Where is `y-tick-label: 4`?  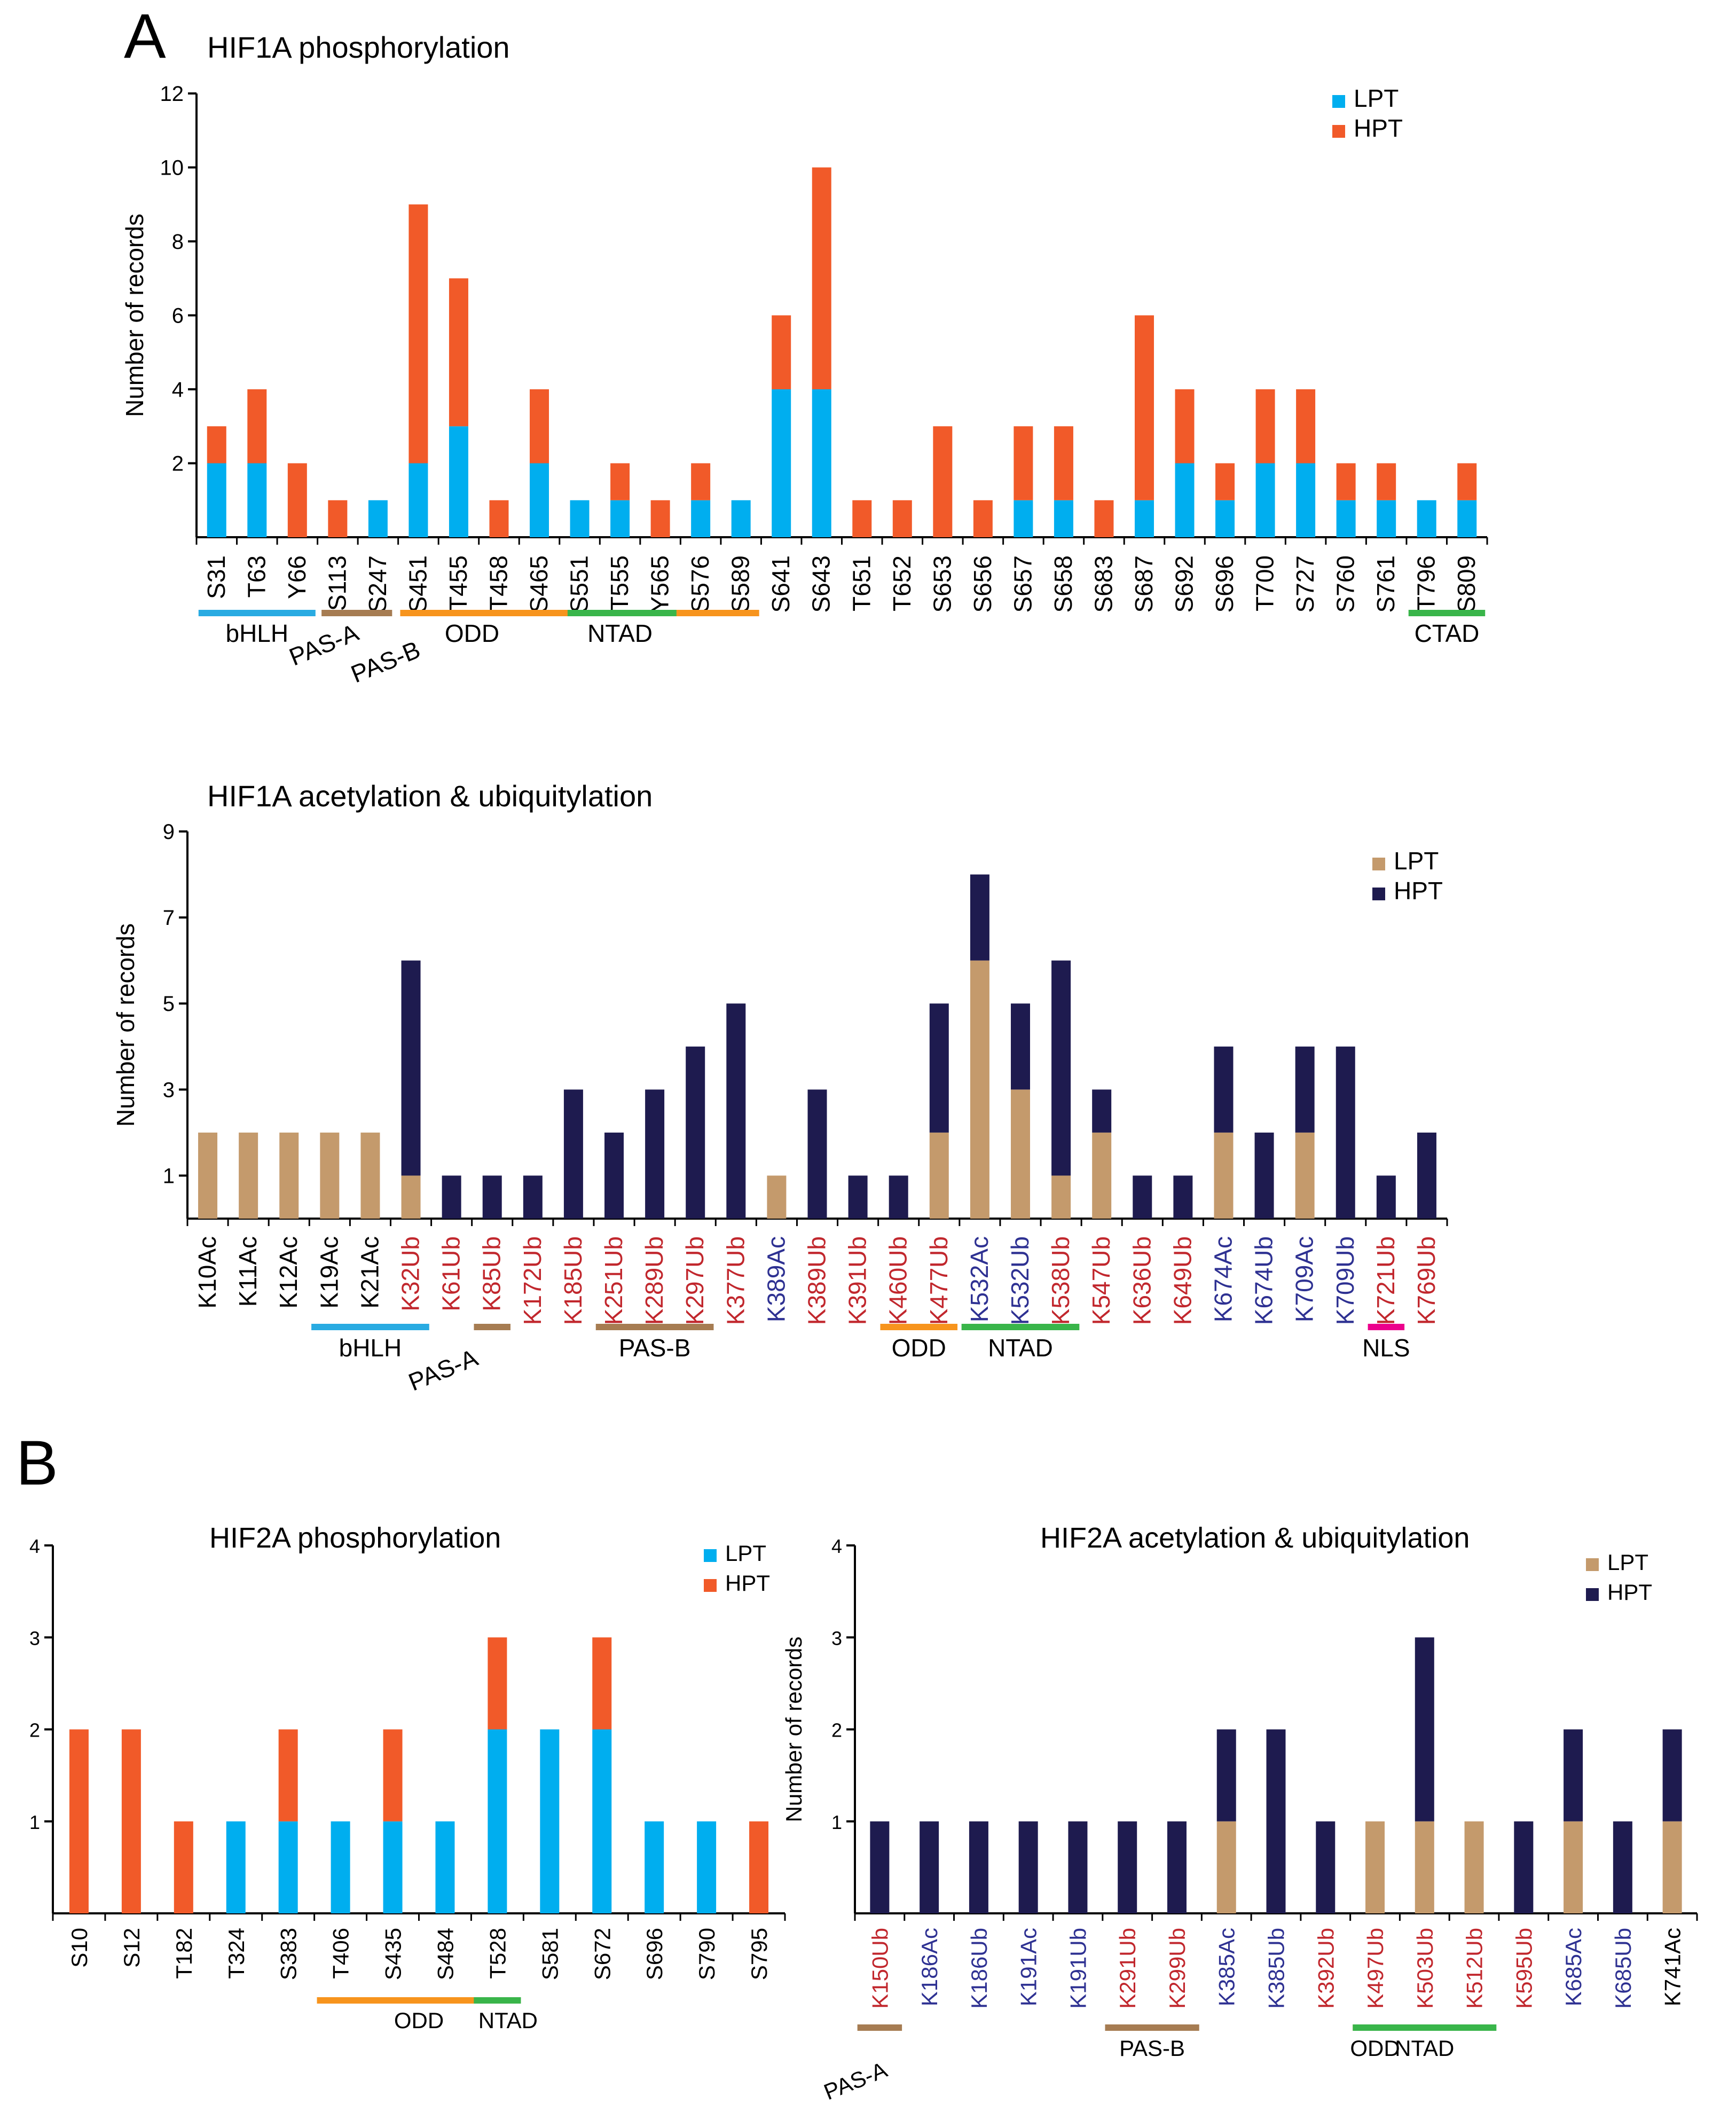 y-tick-label: 4 is located at coordinates (836, 1546).